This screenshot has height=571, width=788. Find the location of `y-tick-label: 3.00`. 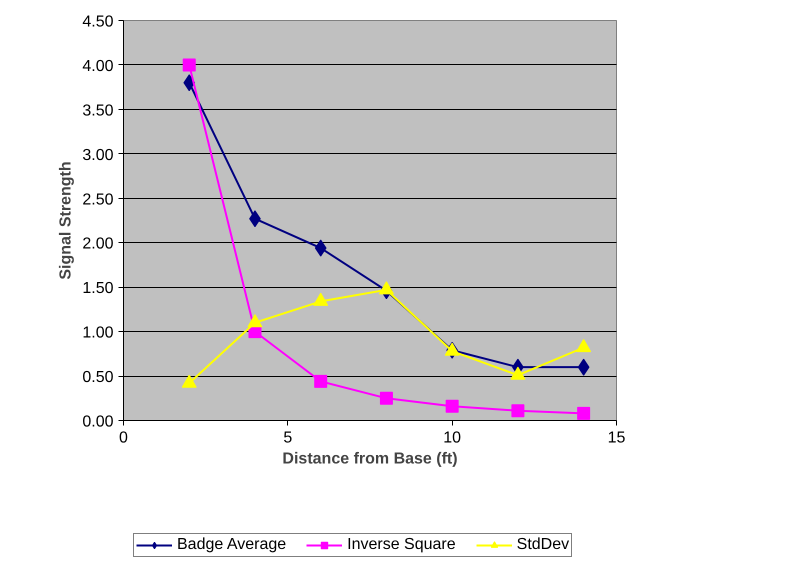

y-tick-label: 3.00 is located at coordinates (98, 155).